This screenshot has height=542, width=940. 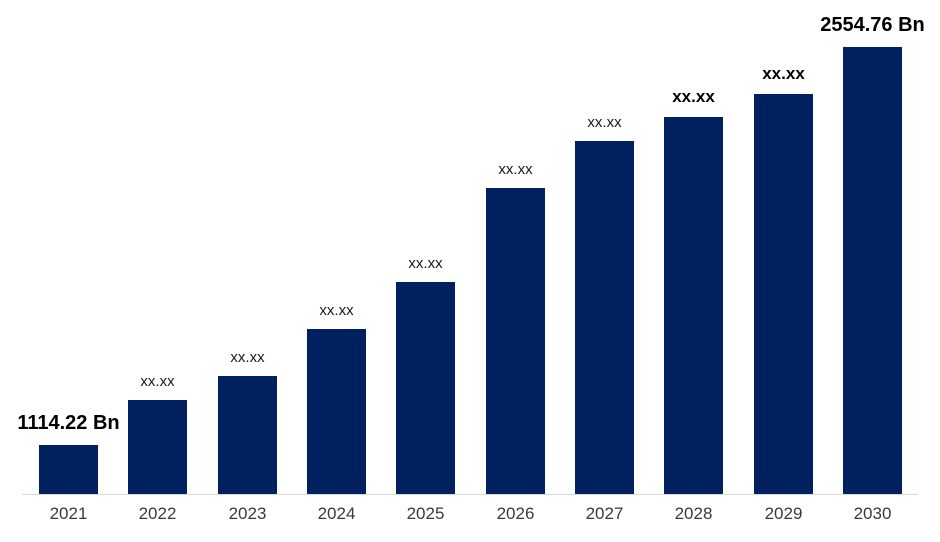 I want to click on value-label-2026: xx.xx, so click(x=515, y=169).